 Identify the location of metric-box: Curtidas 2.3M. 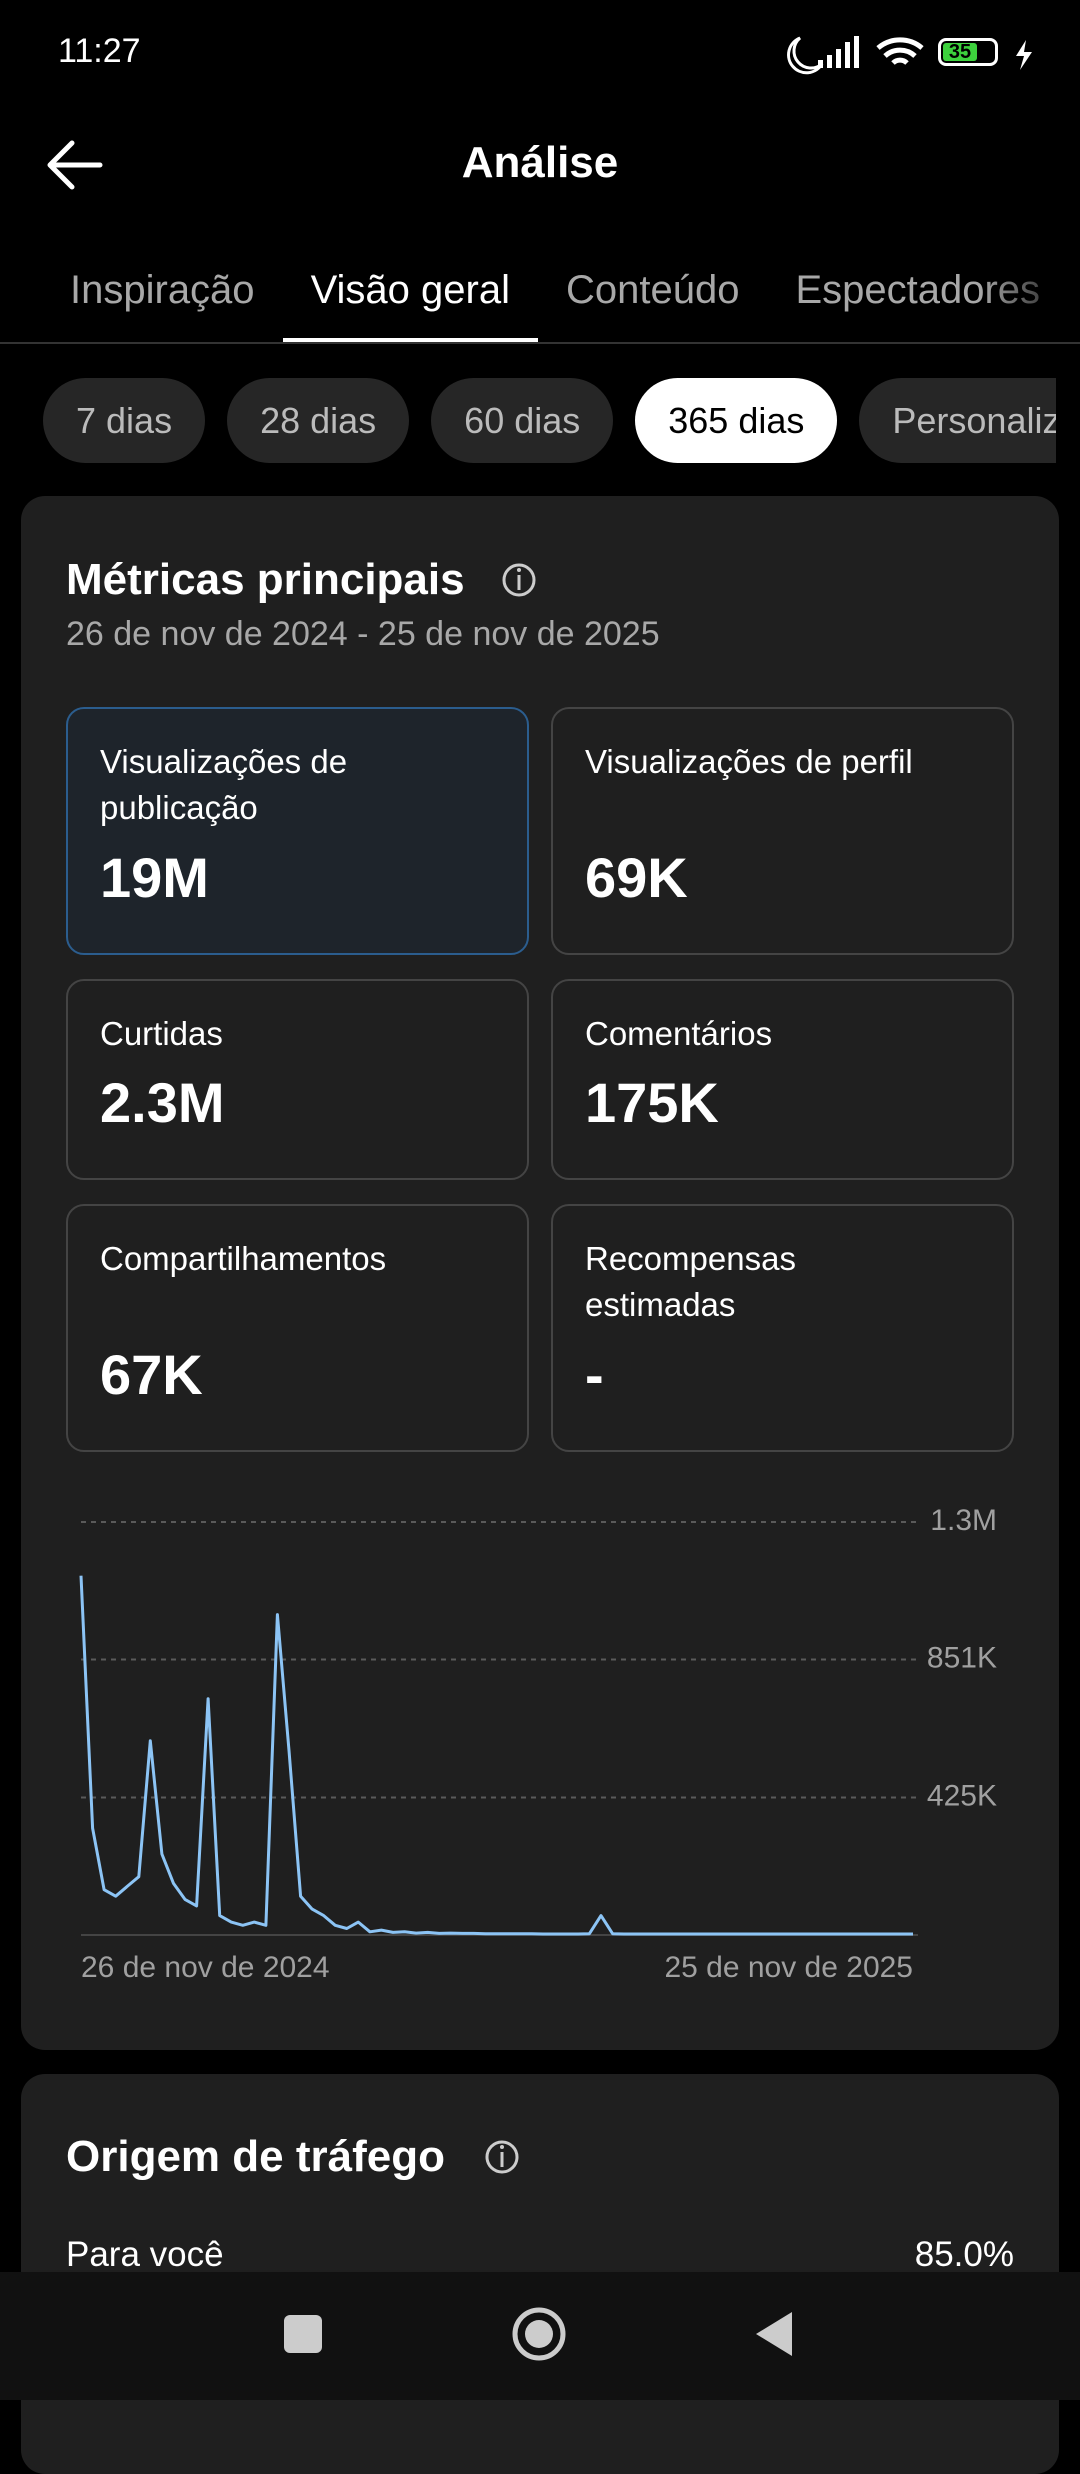
(297, 1079).